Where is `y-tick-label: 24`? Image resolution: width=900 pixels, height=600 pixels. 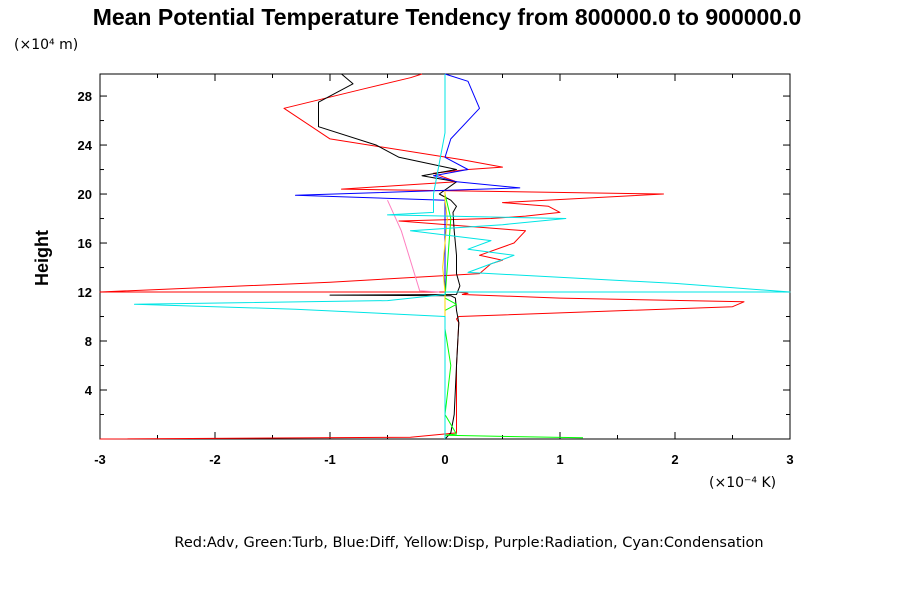
y-tick-label: 24 is located at coordinates (85, 145).